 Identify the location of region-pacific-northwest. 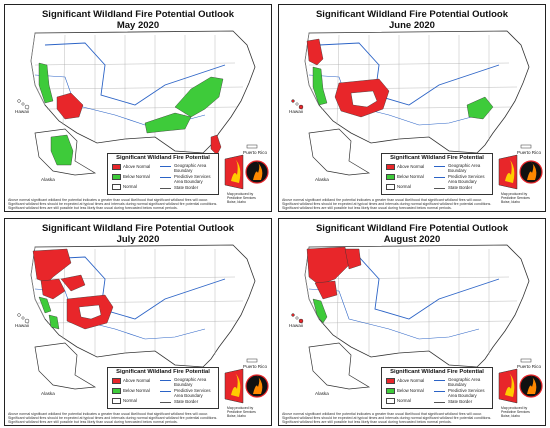
(52, 266).